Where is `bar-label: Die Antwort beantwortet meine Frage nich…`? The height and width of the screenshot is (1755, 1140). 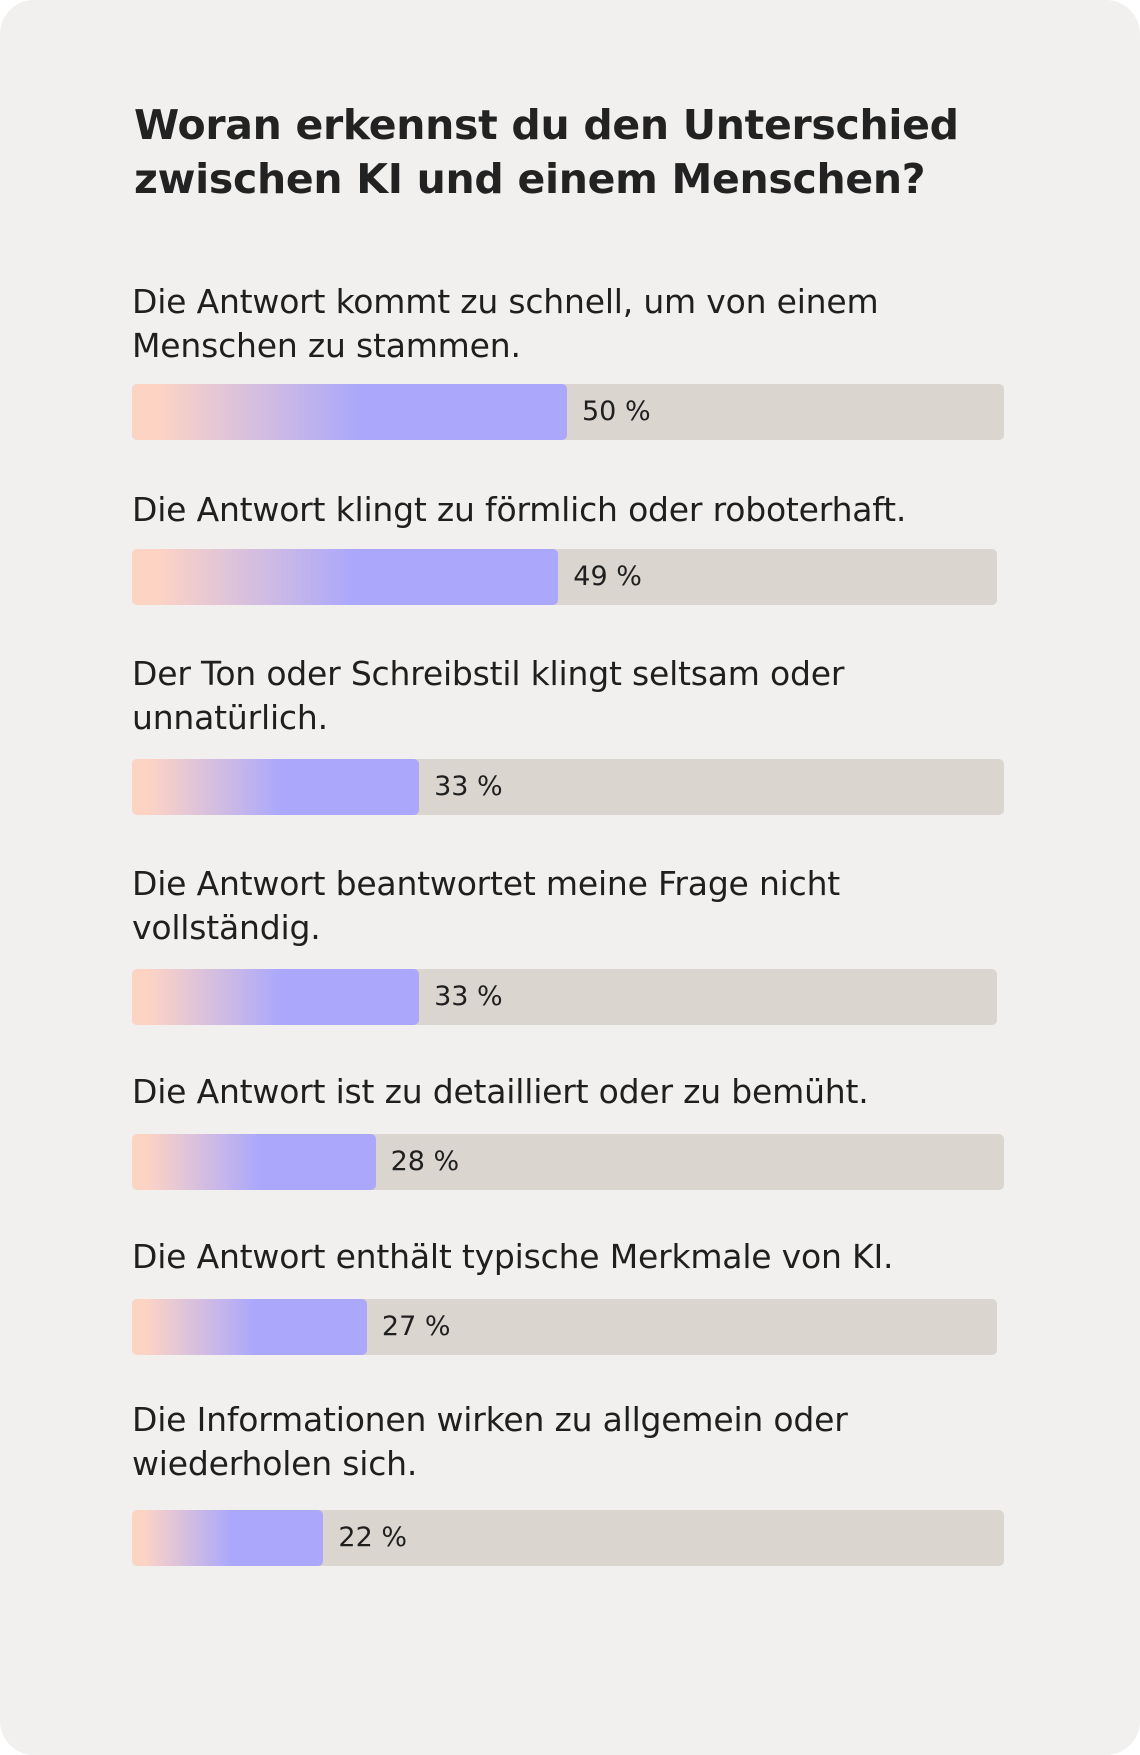
bar-label: Die Antwort beantwortet meine Frage nich… is located at coordinates (486, 905).